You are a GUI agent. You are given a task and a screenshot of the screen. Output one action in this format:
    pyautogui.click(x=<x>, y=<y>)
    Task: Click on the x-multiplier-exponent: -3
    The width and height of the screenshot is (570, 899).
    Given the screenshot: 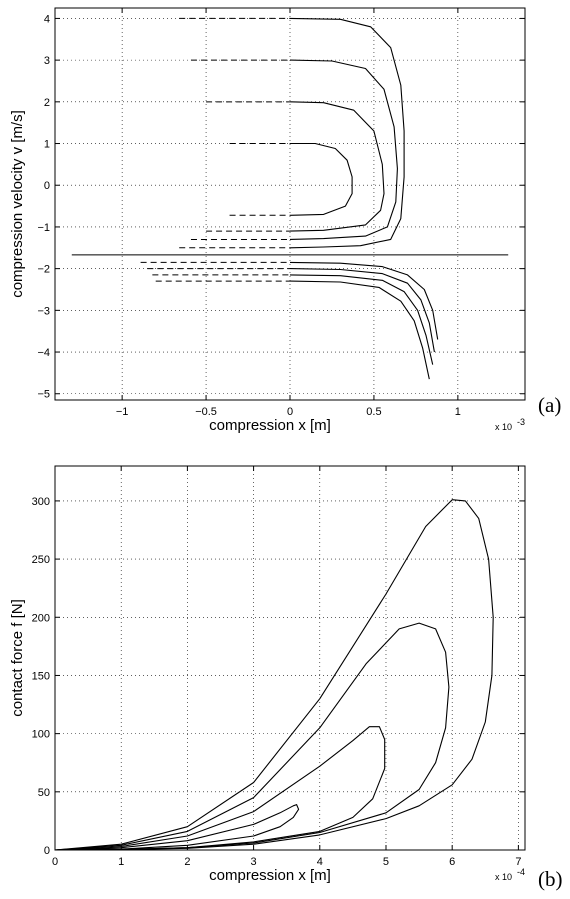 What is the action you would take?
    pyautogui.click(x=521, y=422)
    